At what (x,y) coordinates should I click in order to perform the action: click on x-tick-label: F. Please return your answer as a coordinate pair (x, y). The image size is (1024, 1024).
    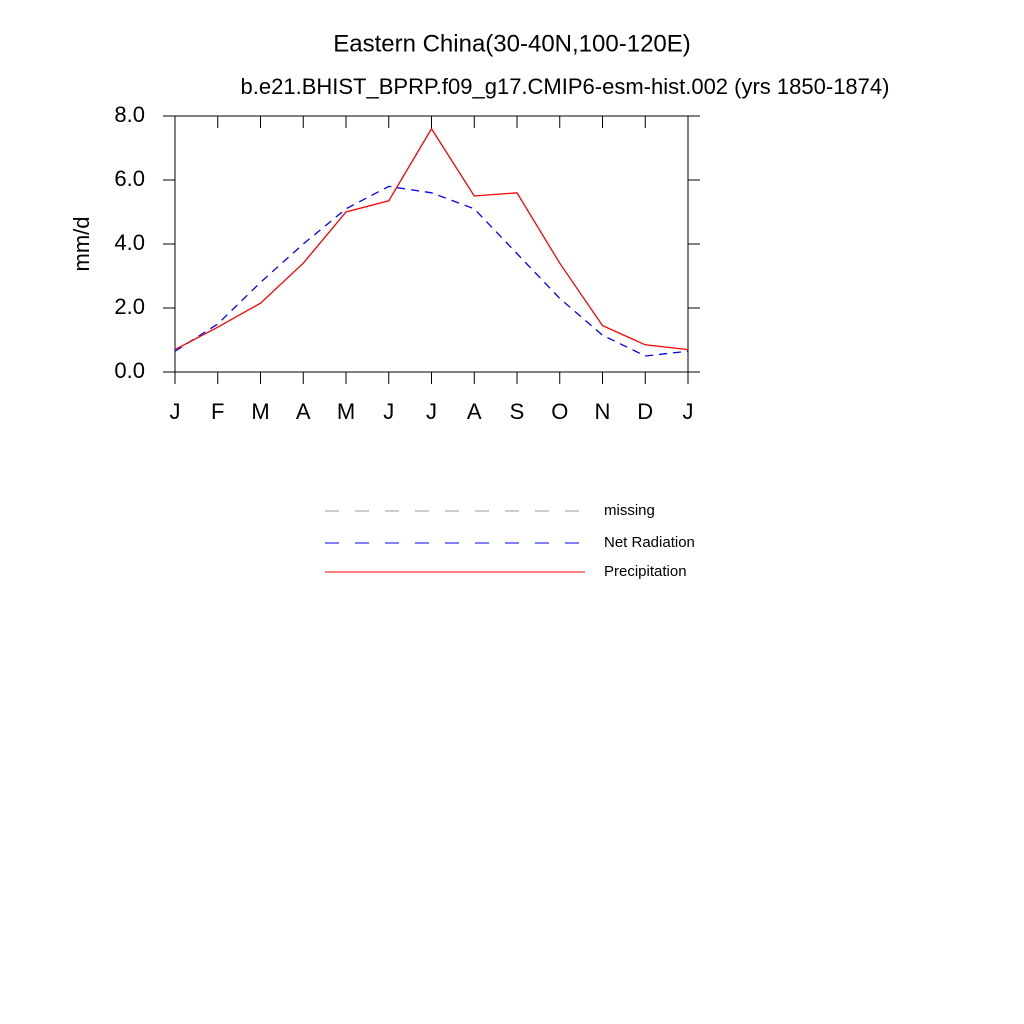
    Looking at the image, I should click on (217, 411).